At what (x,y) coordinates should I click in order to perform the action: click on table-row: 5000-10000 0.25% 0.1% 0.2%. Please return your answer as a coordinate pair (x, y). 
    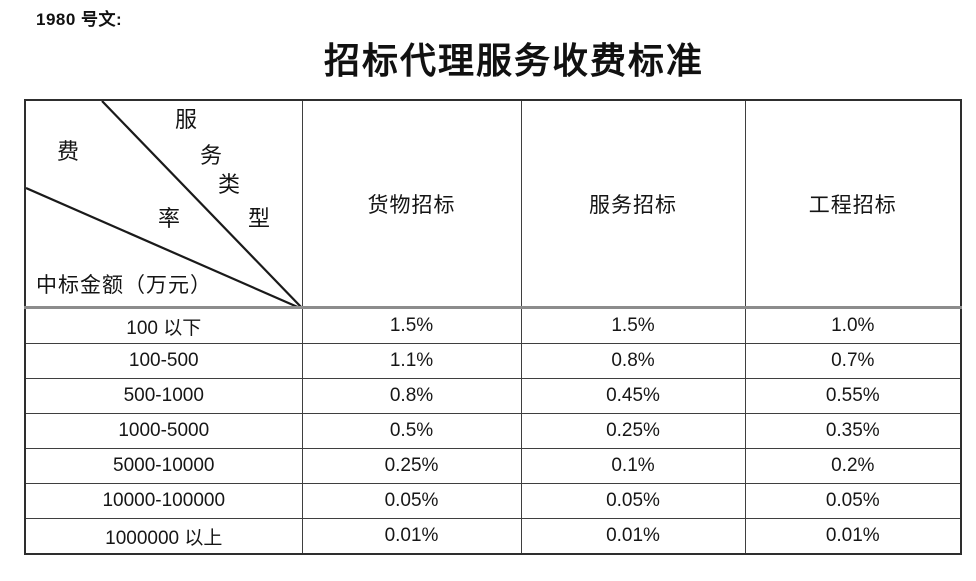
    Looking at the image, I should click on (493, 466).